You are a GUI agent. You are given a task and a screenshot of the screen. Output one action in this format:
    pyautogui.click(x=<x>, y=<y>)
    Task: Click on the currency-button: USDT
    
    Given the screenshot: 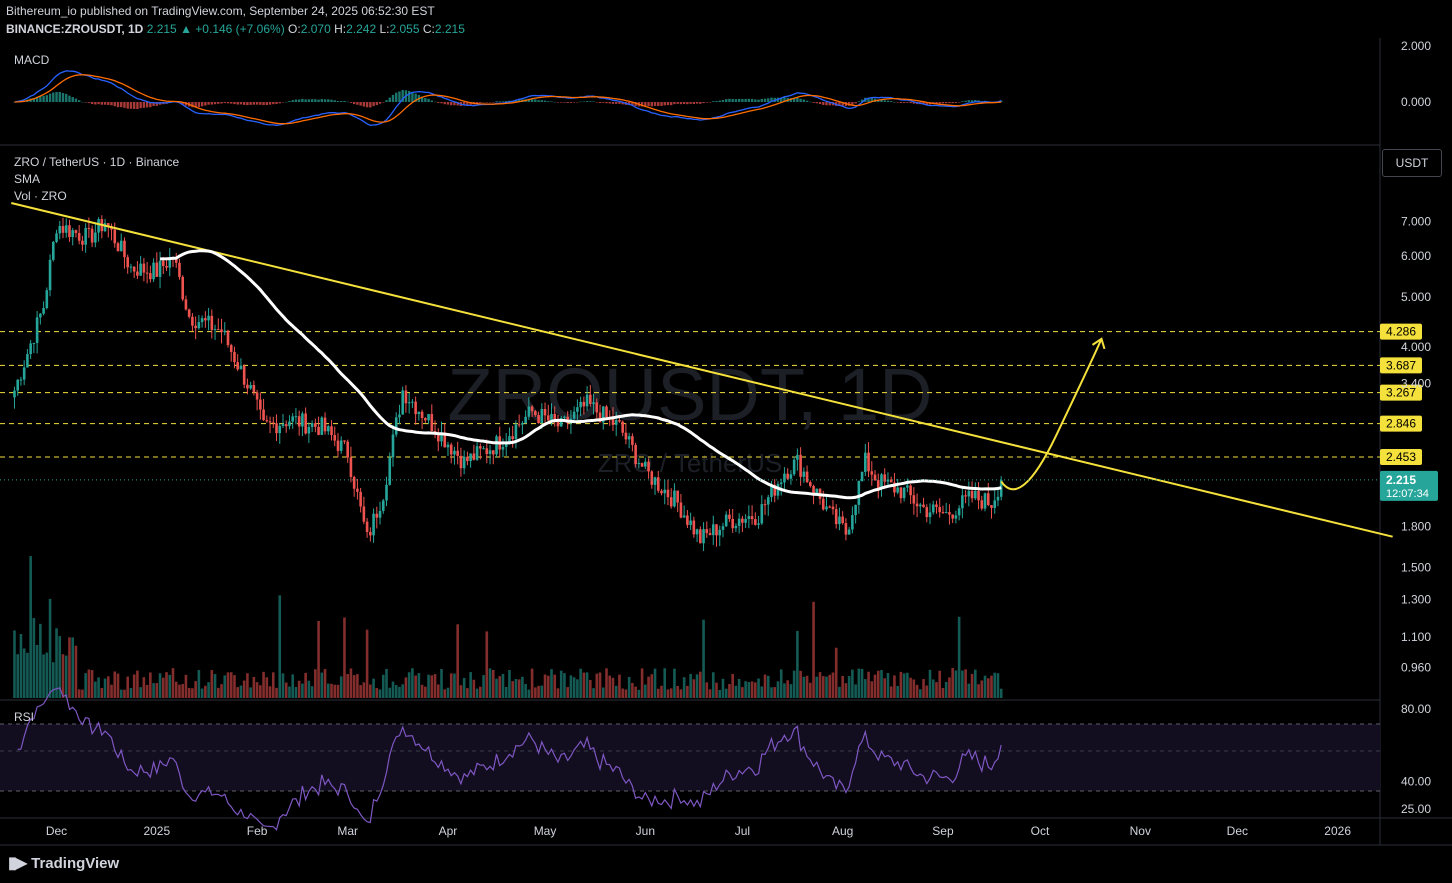 What is the action you would take?
    pyautogui.click(x=1412, y=163)
    